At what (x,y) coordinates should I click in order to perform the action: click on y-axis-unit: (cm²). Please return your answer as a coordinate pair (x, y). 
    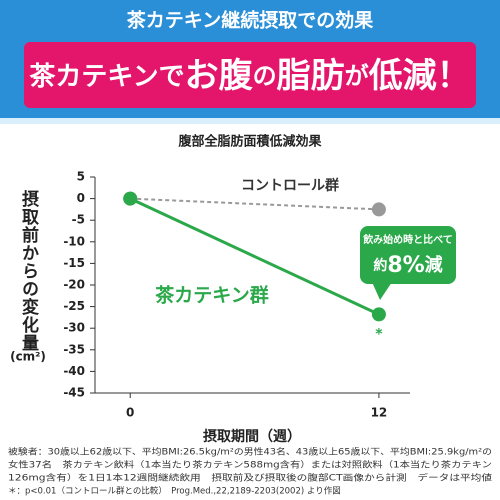
    Looking at the image, I should click on (28, 357).